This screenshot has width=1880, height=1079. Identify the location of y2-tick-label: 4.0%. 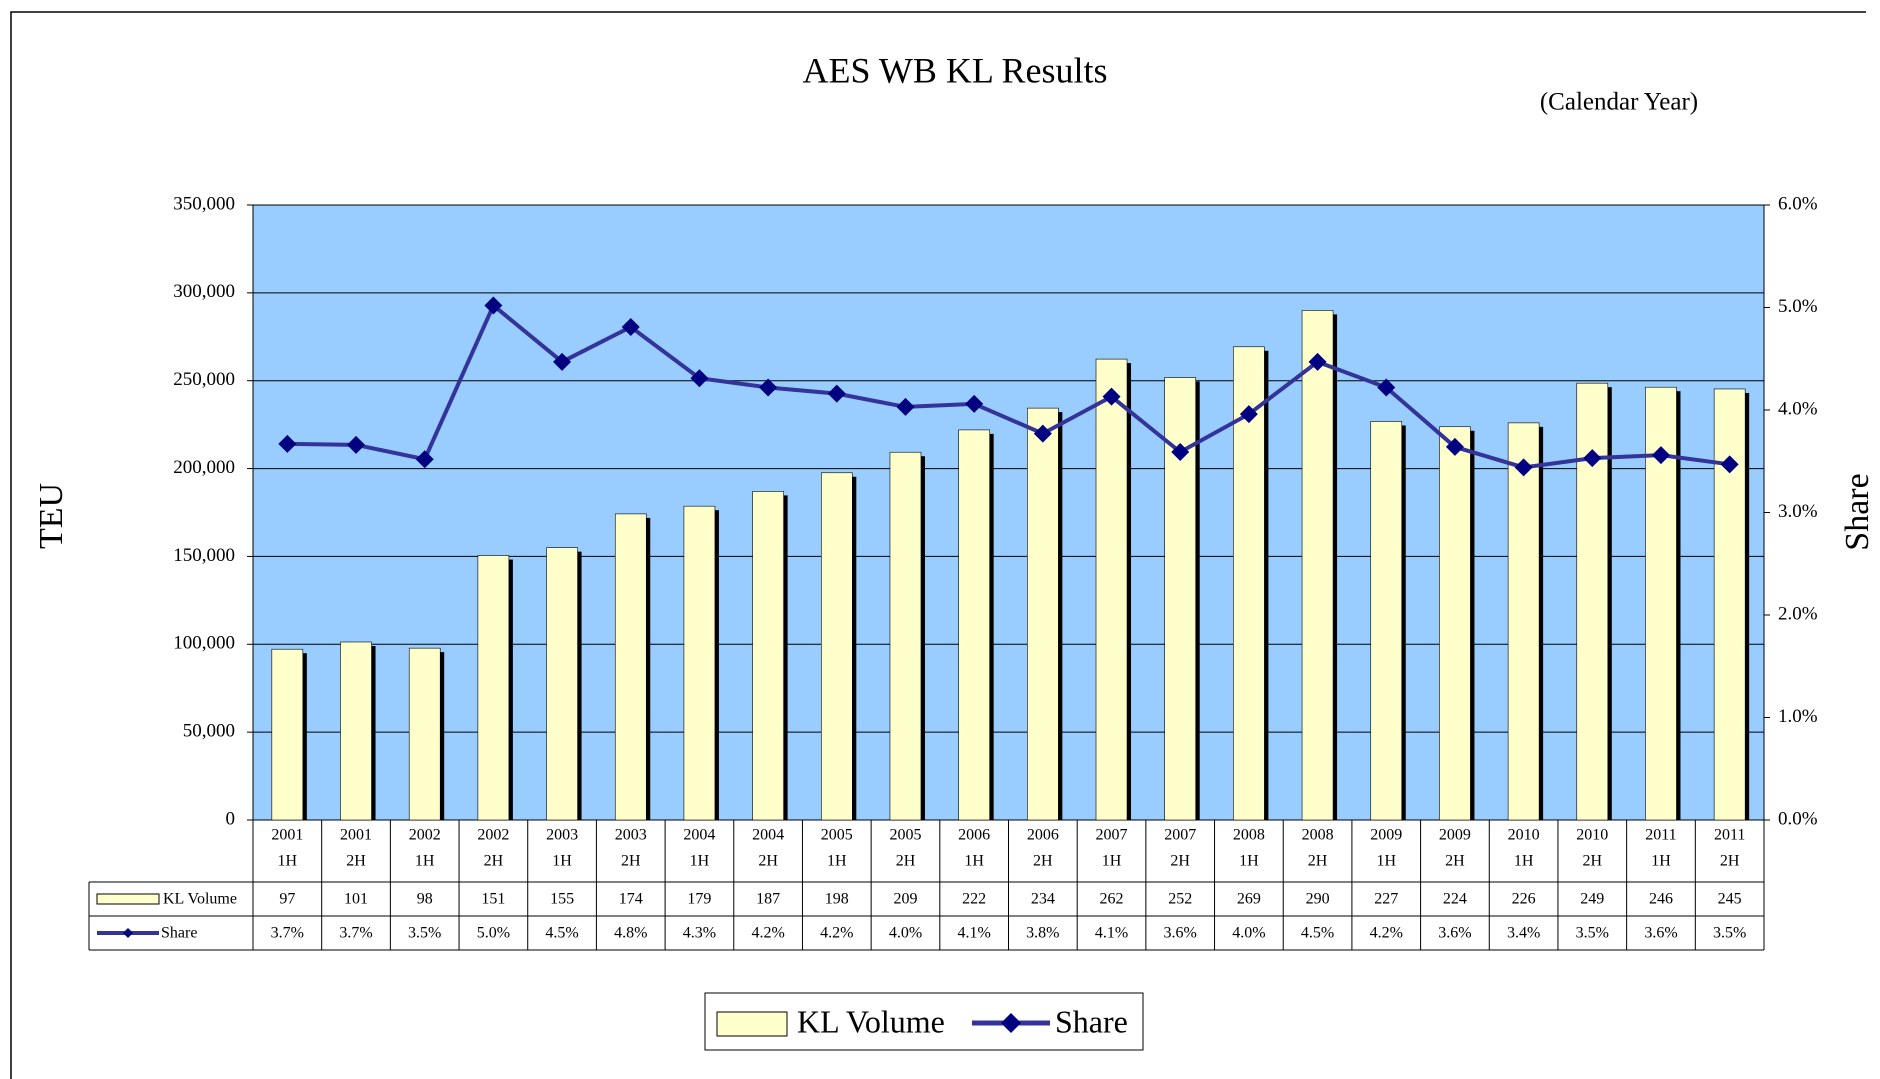
(1798, 408).